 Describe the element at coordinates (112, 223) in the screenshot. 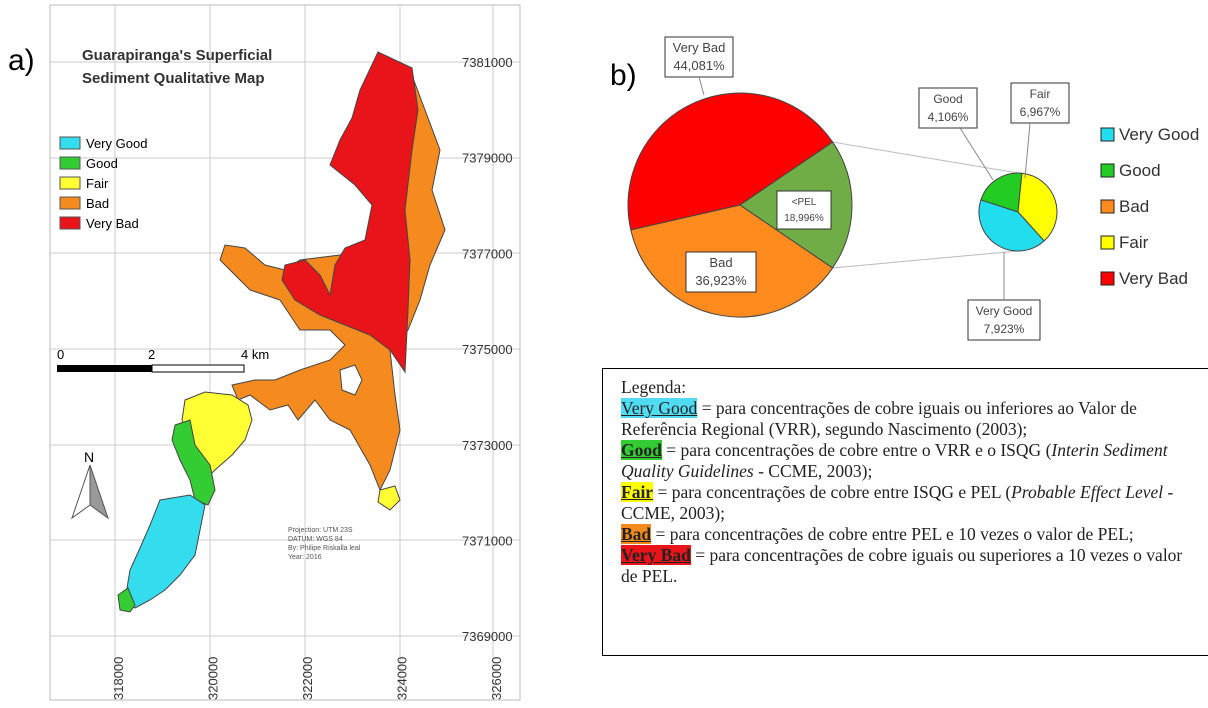

I see `legend-label: Very Bad` at that location.